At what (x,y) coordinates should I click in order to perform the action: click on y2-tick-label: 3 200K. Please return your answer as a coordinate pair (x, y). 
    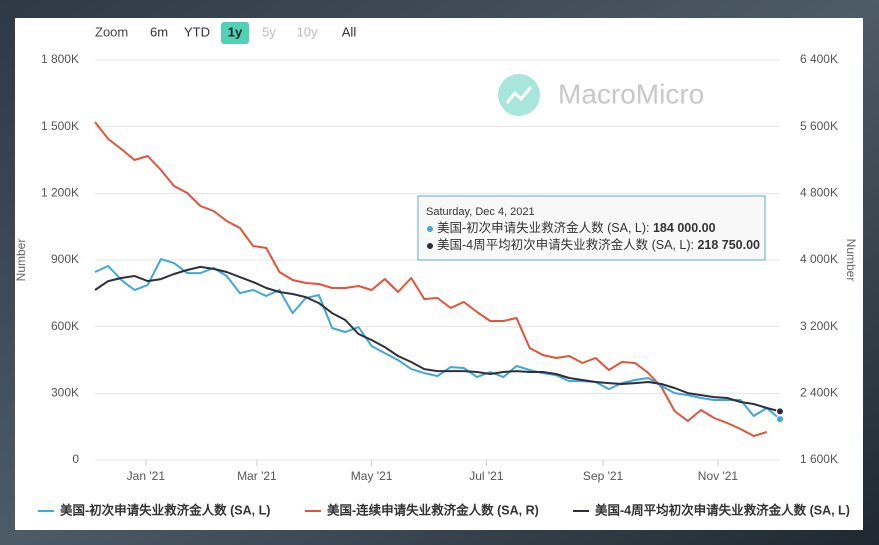
    Looking at the image, I should click on (819, 326).